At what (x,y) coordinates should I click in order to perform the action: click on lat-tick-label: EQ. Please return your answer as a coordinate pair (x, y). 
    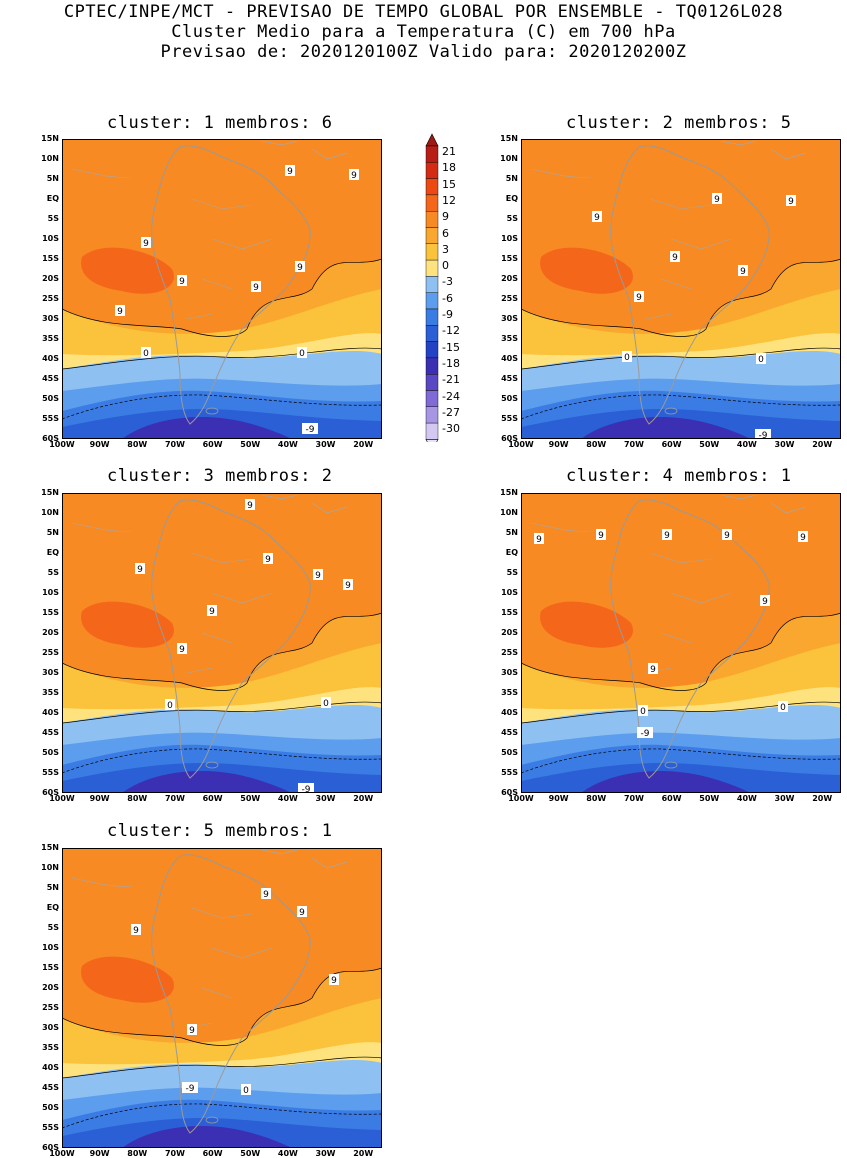
    Looking at the image, I should click on (511, 552).